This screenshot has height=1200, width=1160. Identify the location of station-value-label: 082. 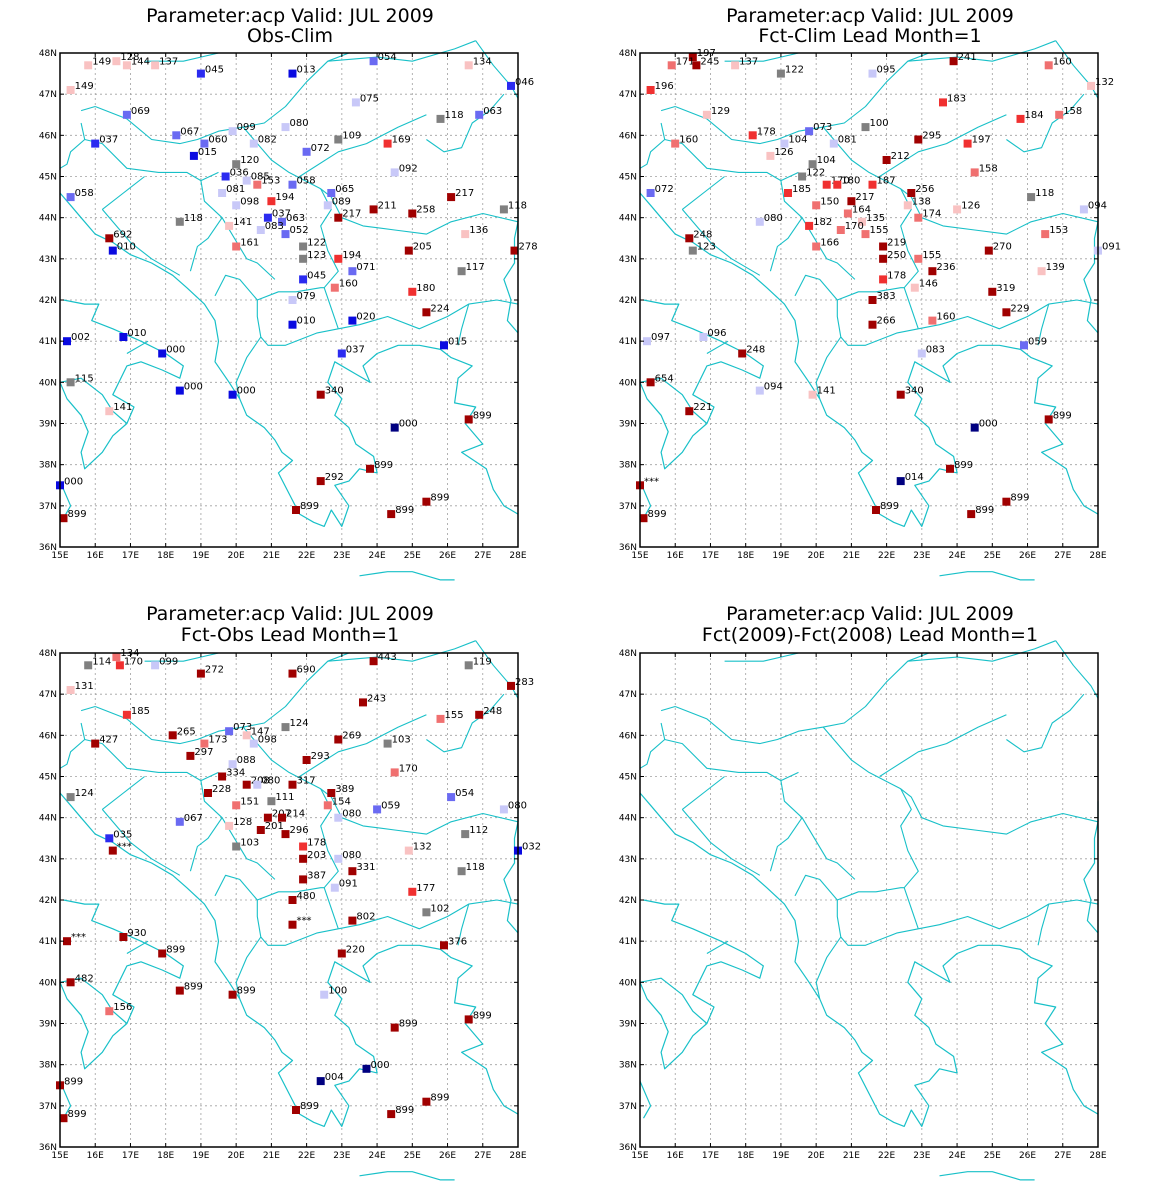
(267, 140).